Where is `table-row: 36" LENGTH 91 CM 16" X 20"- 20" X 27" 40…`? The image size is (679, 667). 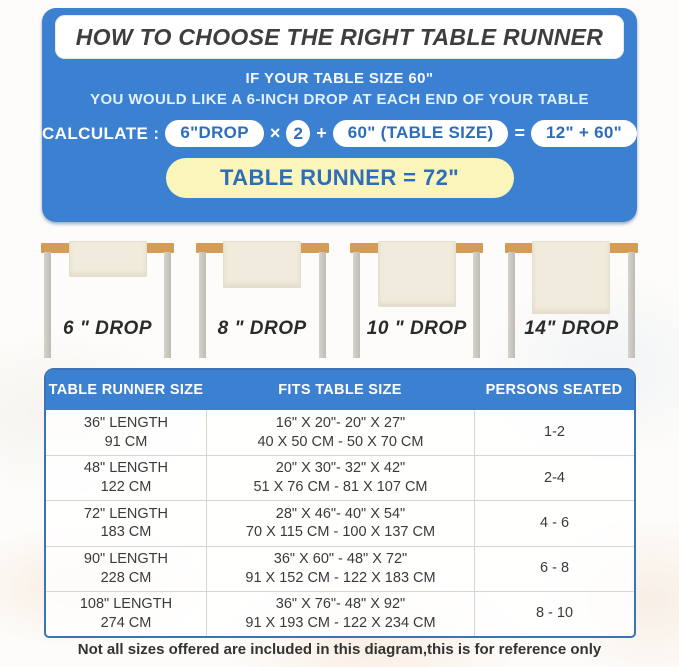
table-row: 36" LENGTH 91 CM 16" X 20"- 20" X 27" 40… is located at coordinates (340, 433).